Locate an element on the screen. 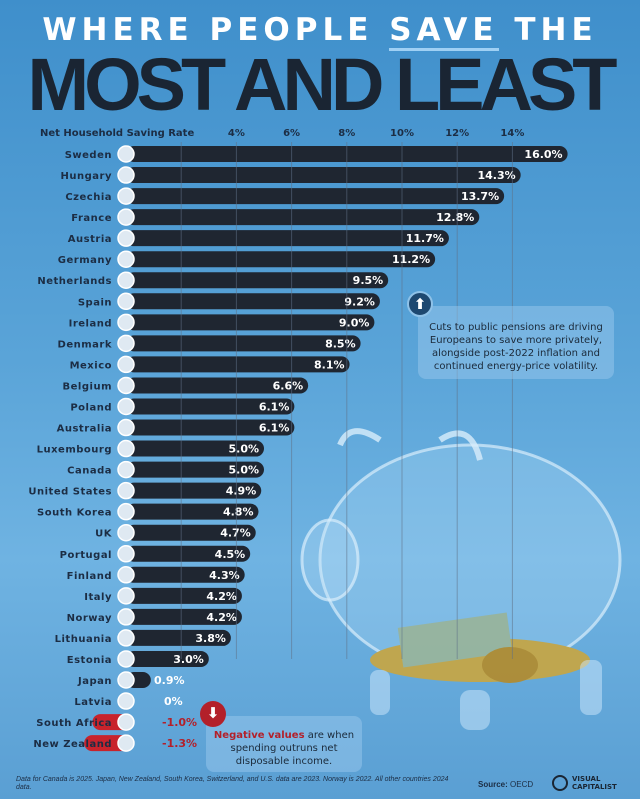 The image size is (640, 799). category-label: Estonia is located at coordinates (89, 660).